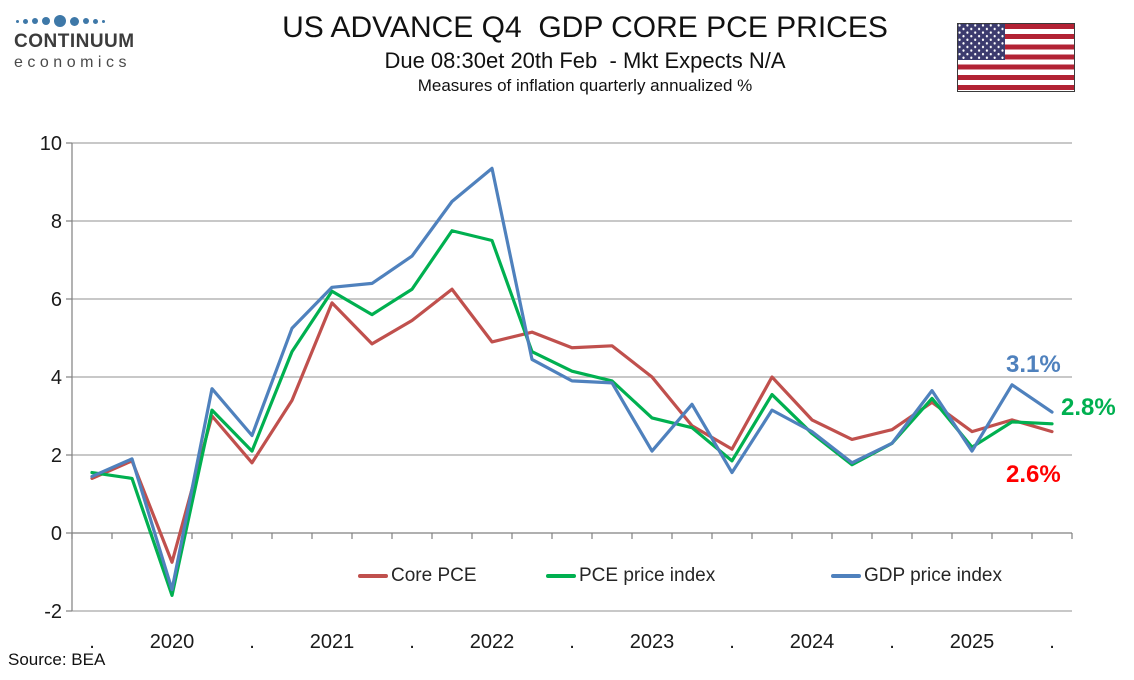 The image size is (1134, 680). I want to click on x-axis-label: 2022, so click(492, 642).